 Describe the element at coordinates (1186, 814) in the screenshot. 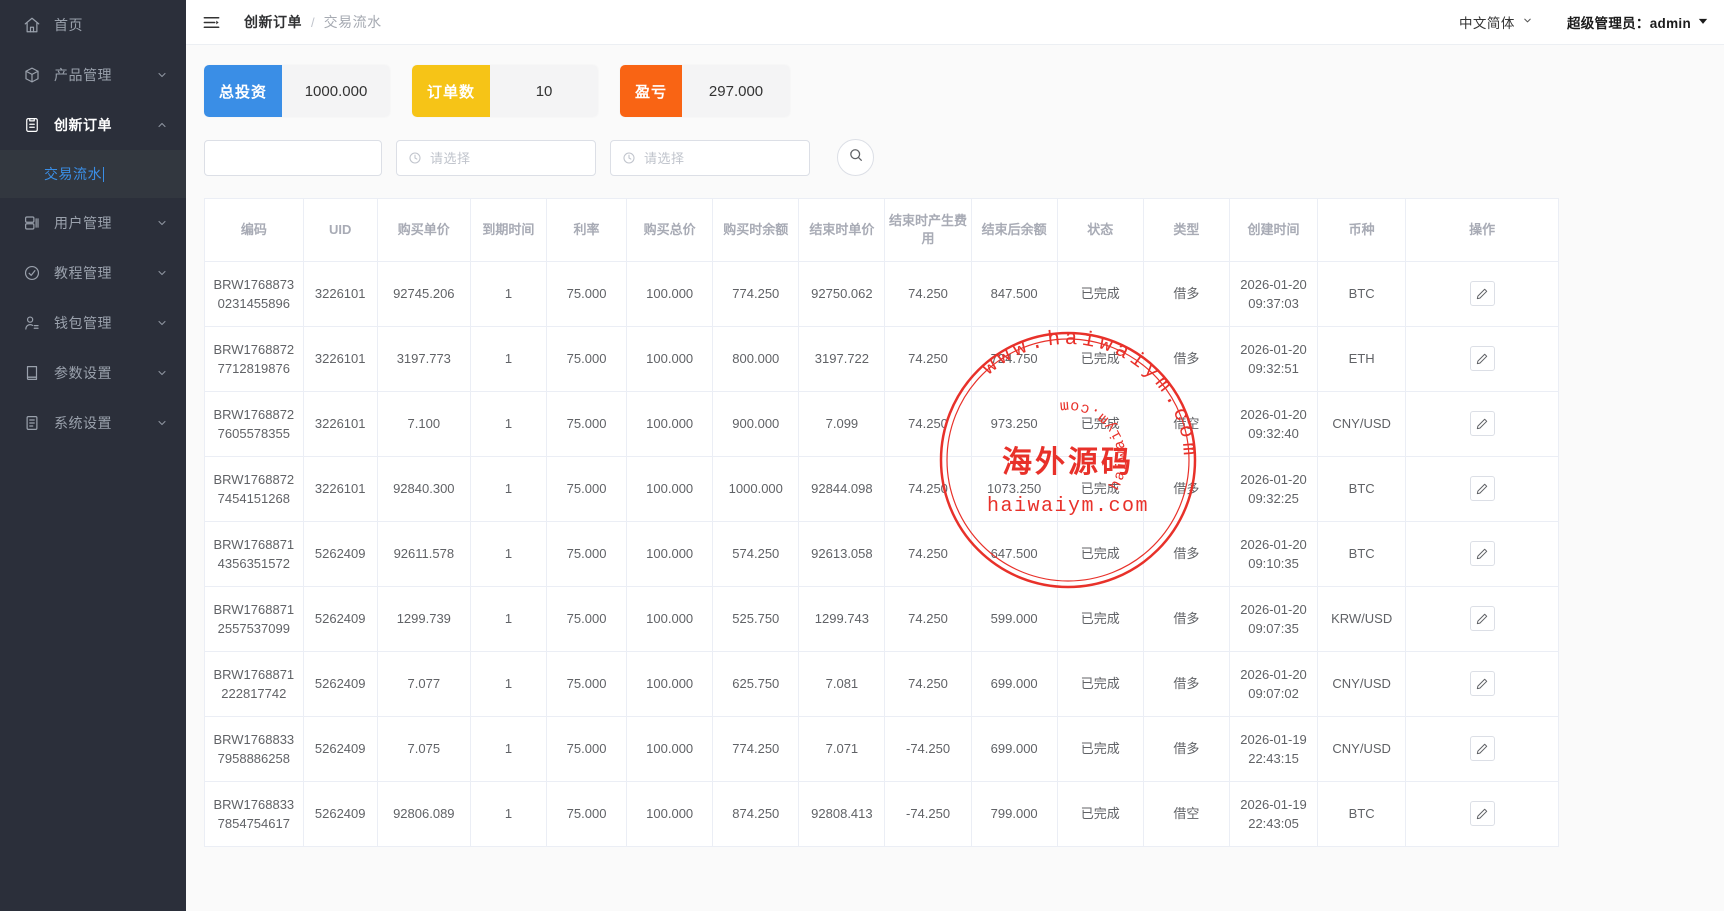

I see `cell-type: 借空` at that location.